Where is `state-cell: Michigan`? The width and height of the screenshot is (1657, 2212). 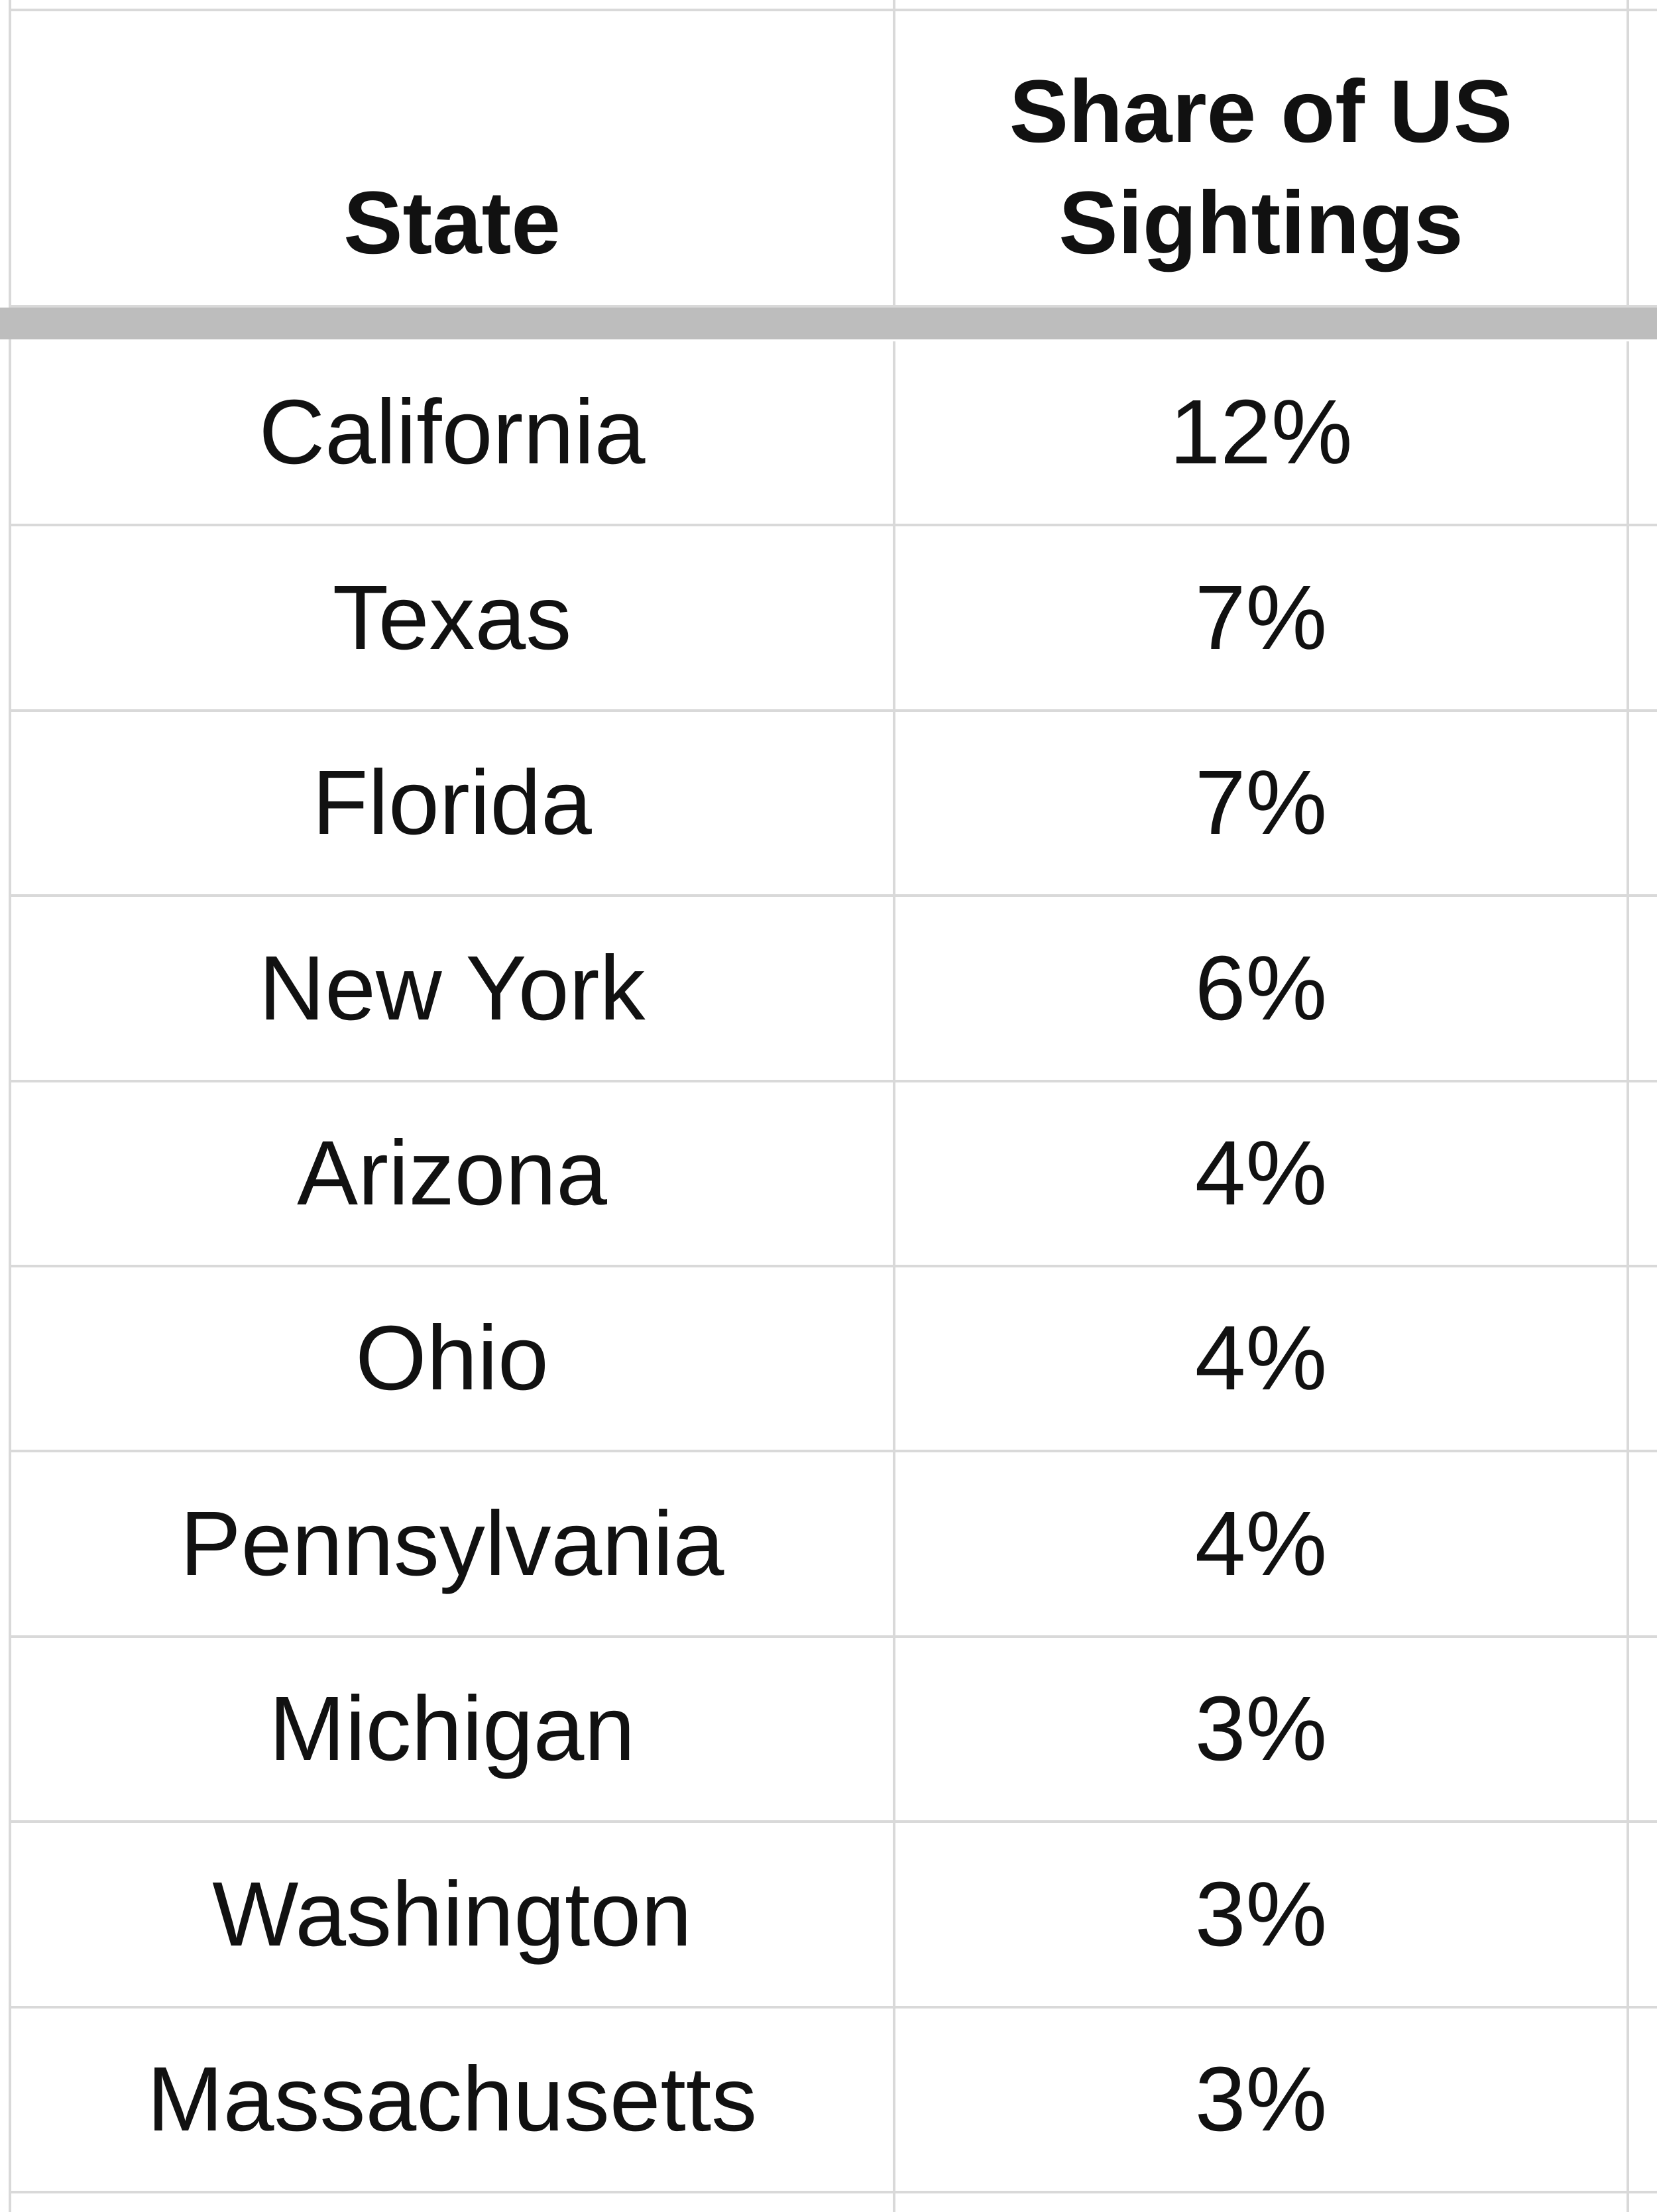
state-cell: Michigan is located at coordinates (453, 1730).